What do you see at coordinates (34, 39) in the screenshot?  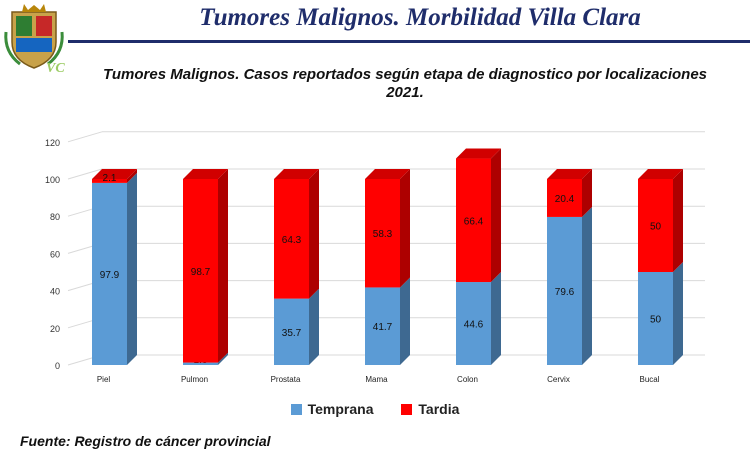 I see `coat-of-arms-logo: VC` at bounding box center [34, 39].